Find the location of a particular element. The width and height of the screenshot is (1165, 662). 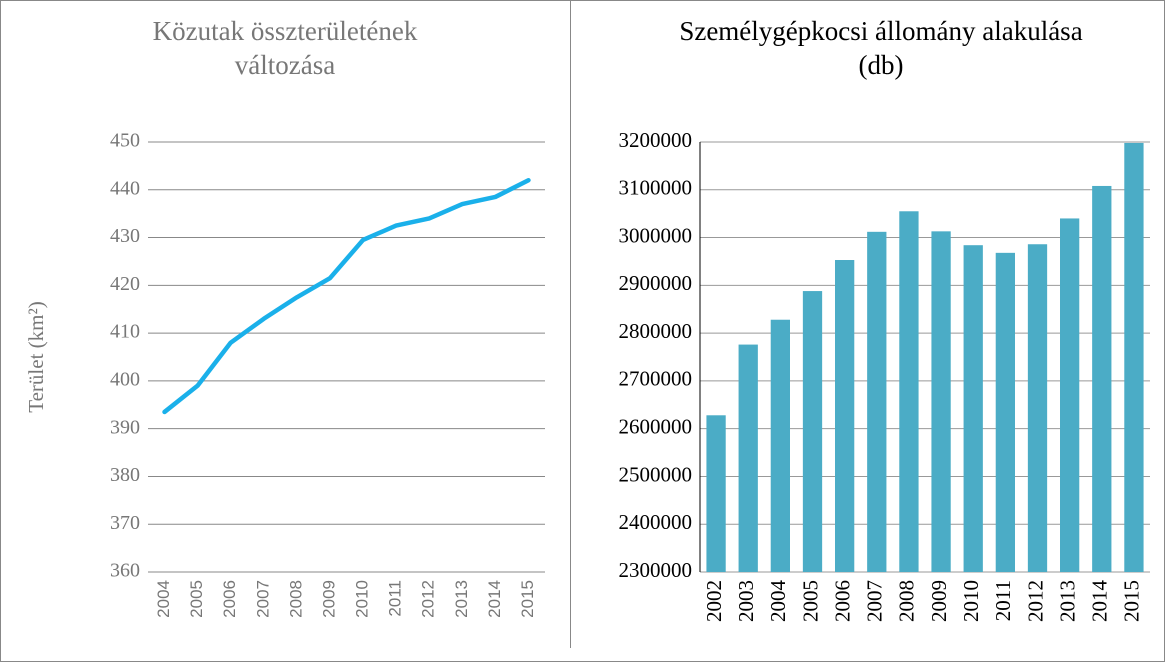

y-tick-label: 450 is located at coordinates (125, 141).